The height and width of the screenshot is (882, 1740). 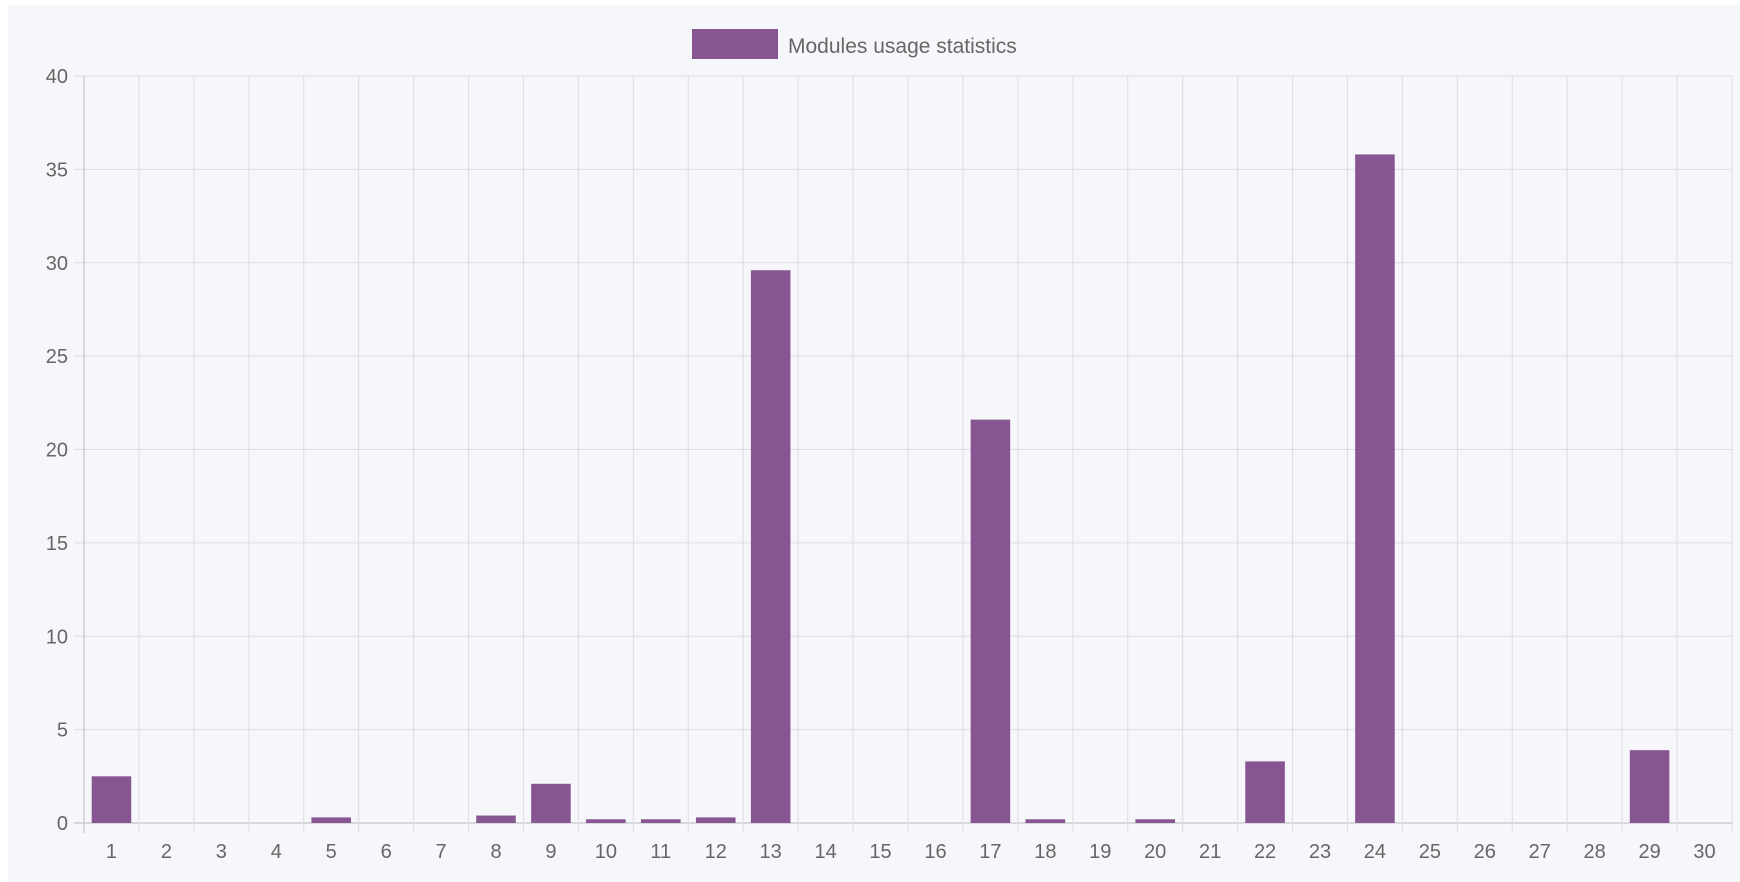 I want to click on x-tick-label: 13, so click(x=771, y=852).